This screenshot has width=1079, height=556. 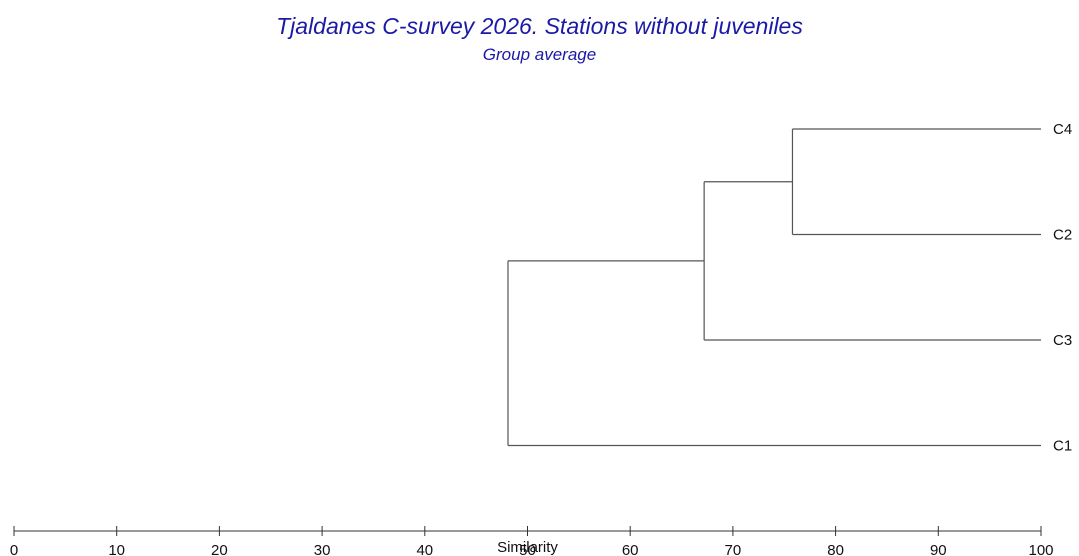 I want to click on chart-subtitle: Group average, so click(x=539, y=54).